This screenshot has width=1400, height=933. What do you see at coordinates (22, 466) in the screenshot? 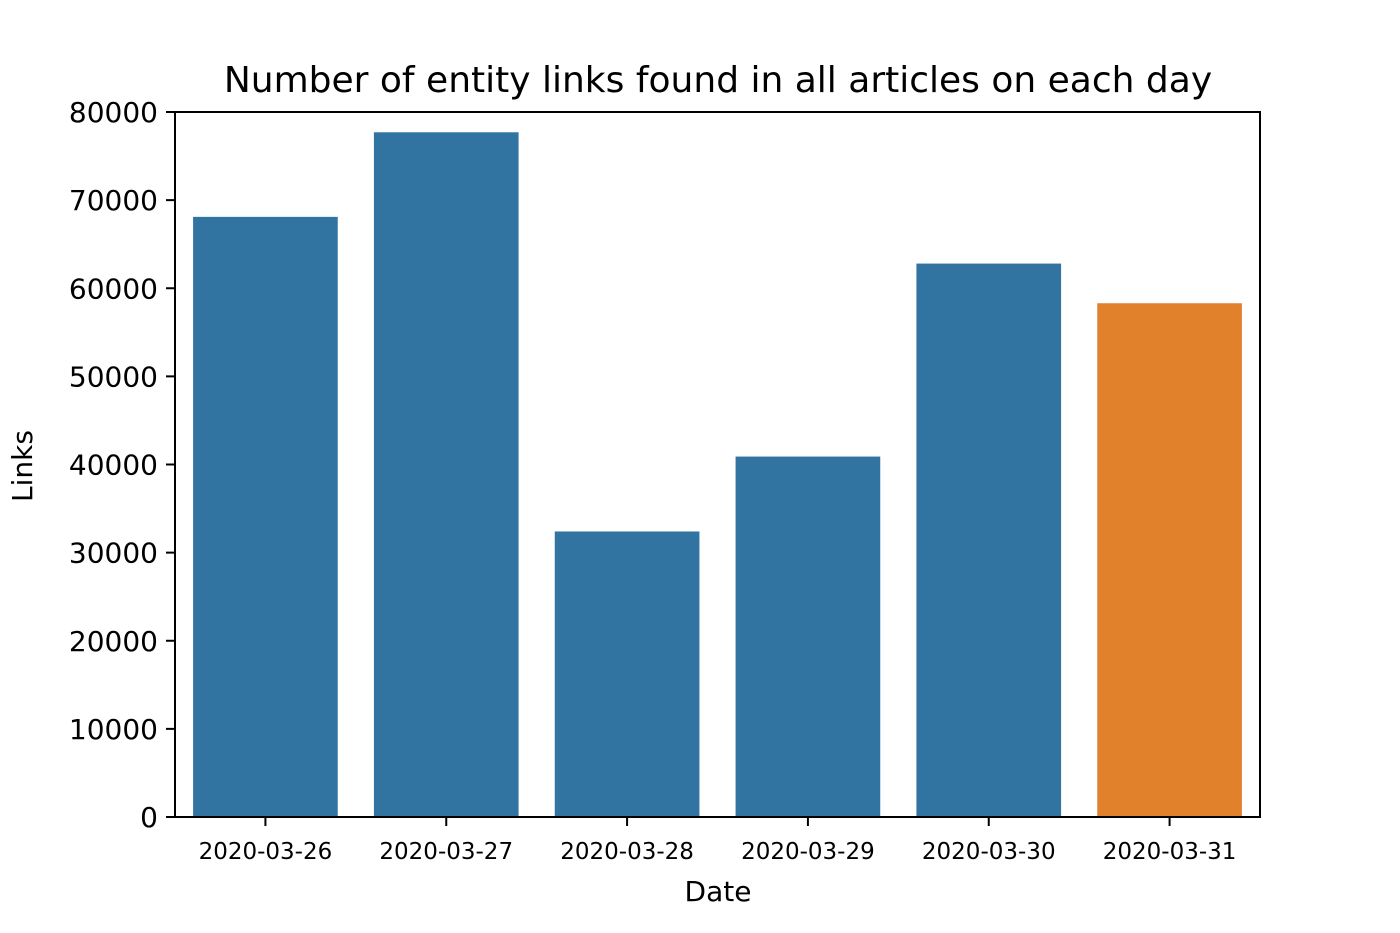
I see `y-axis-label: Links` at bounding box center [22, 466].